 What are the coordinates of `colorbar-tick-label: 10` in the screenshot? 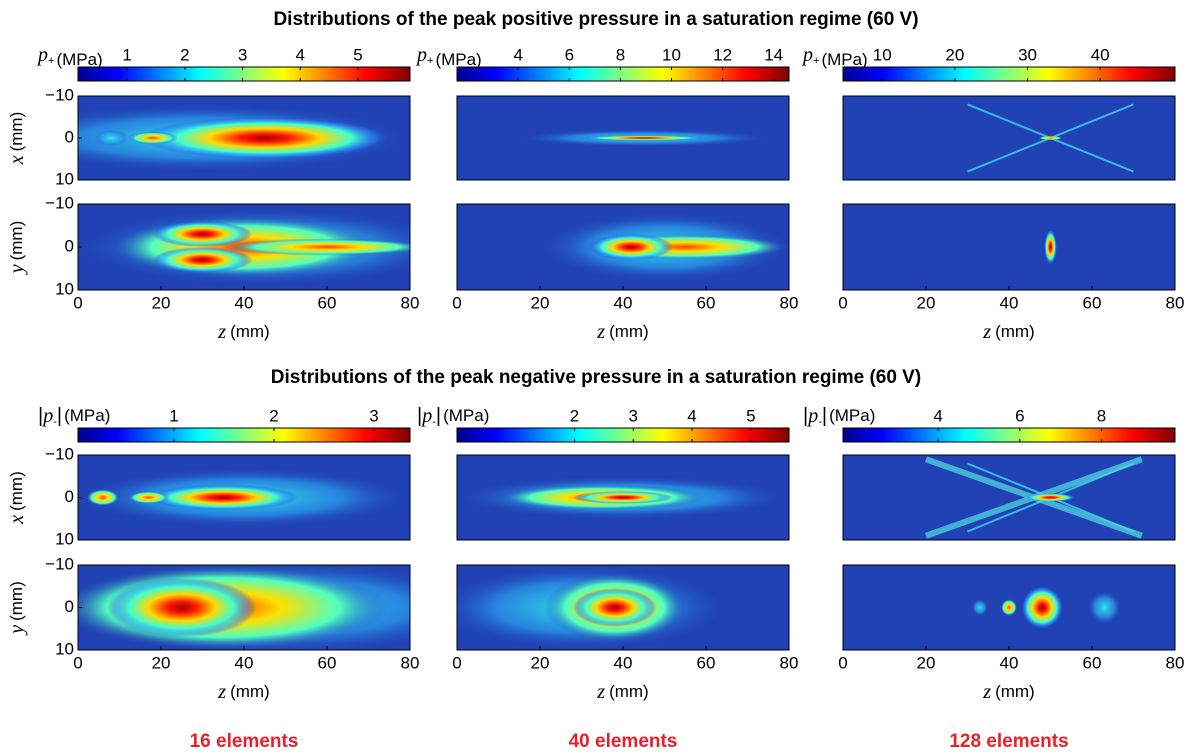 It's located at (882, 54).